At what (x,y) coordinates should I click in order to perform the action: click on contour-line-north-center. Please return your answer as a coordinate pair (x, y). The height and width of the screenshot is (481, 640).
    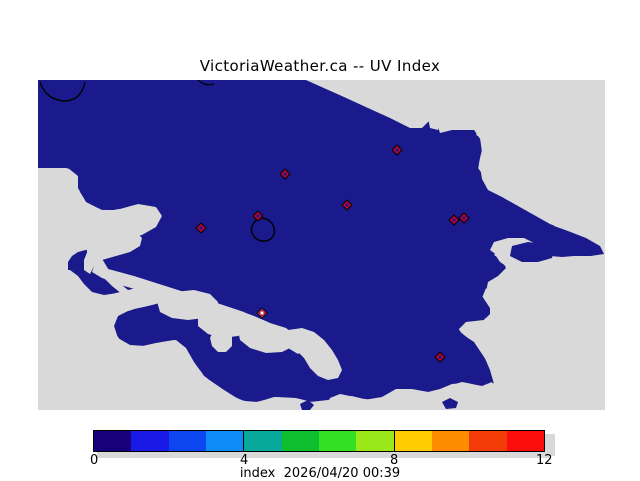
    Looking at the image, I should click on (206, 83).